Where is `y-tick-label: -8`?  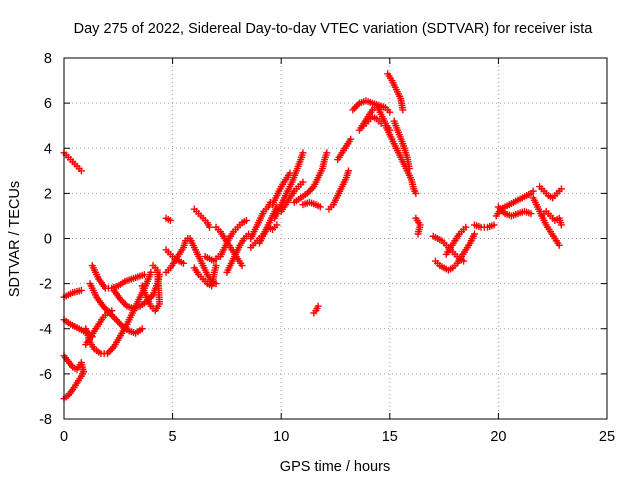
y-tick-label: -8 is located at coordinates (45, 420).